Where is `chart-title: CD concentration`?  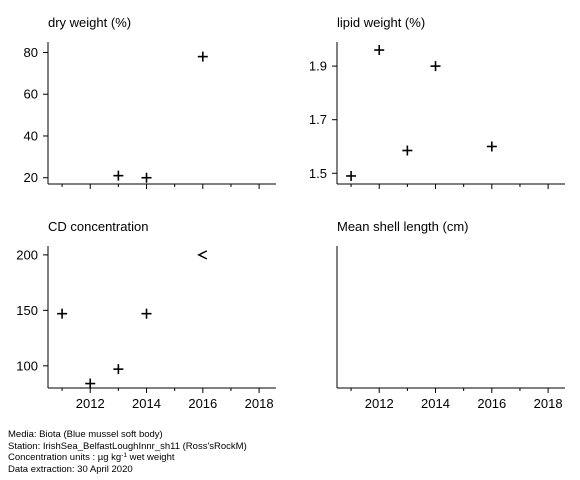 chart-title: CD concentration is located at coordinates (98, 226).